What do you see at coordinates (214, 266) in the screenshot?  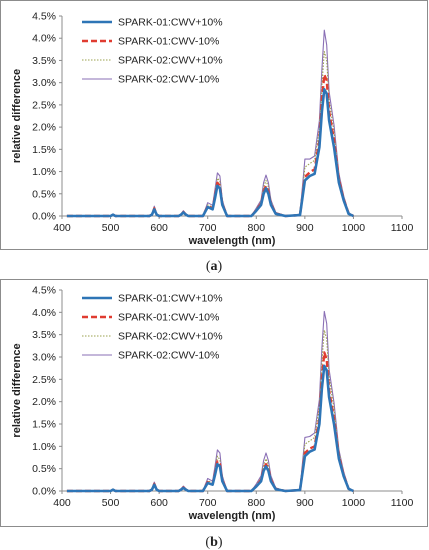 I see `caption-a: (a)` at bounding box center [214, 266].